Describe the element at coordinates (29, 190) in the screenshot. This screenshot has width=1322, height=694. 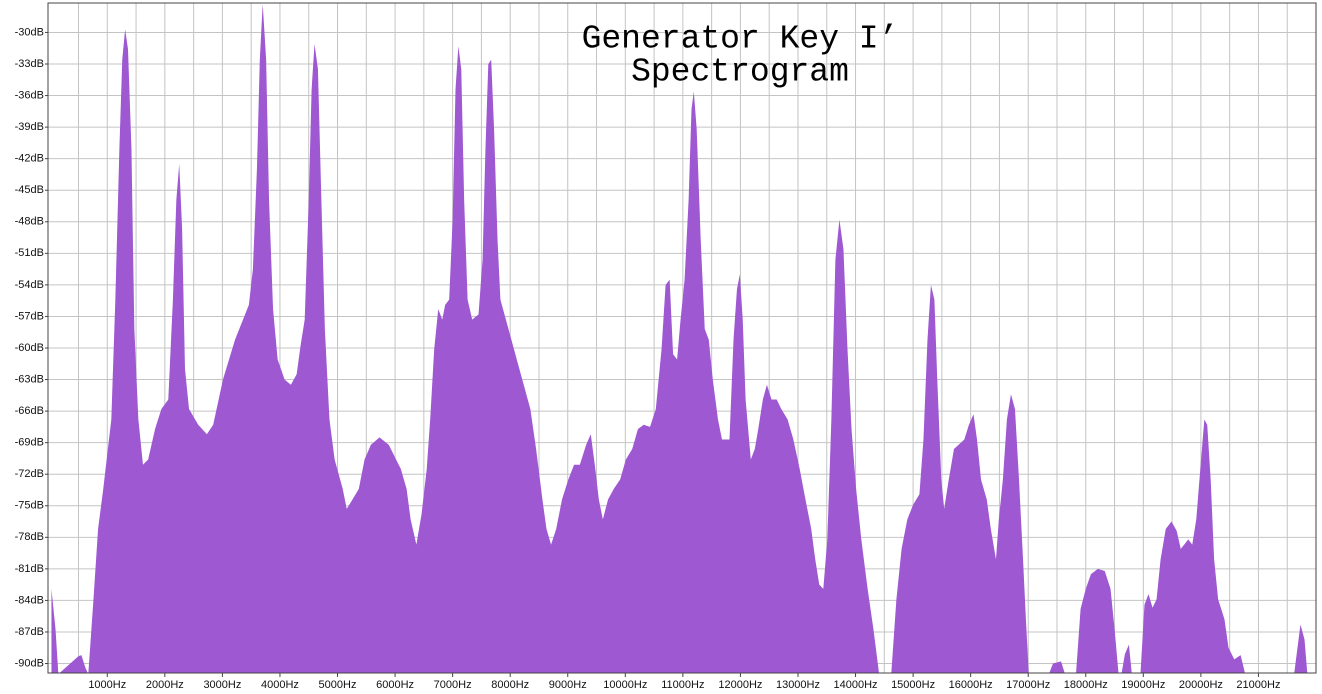
I see `y-tick-label: -45dB` at that location.